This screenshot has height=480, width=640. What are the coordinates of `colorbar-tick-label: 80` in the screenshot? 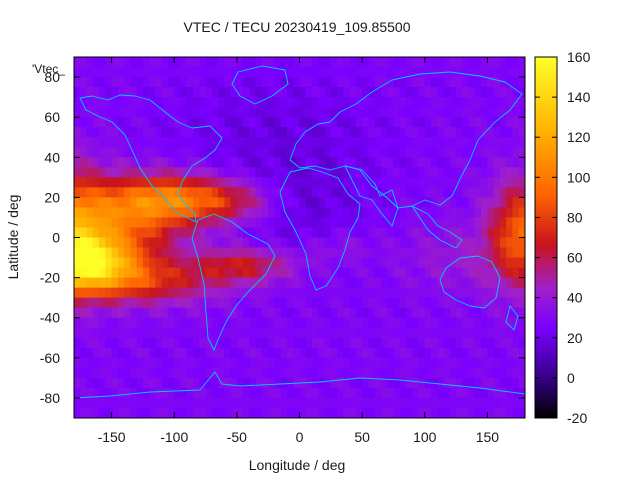 It's located at (575, 217).